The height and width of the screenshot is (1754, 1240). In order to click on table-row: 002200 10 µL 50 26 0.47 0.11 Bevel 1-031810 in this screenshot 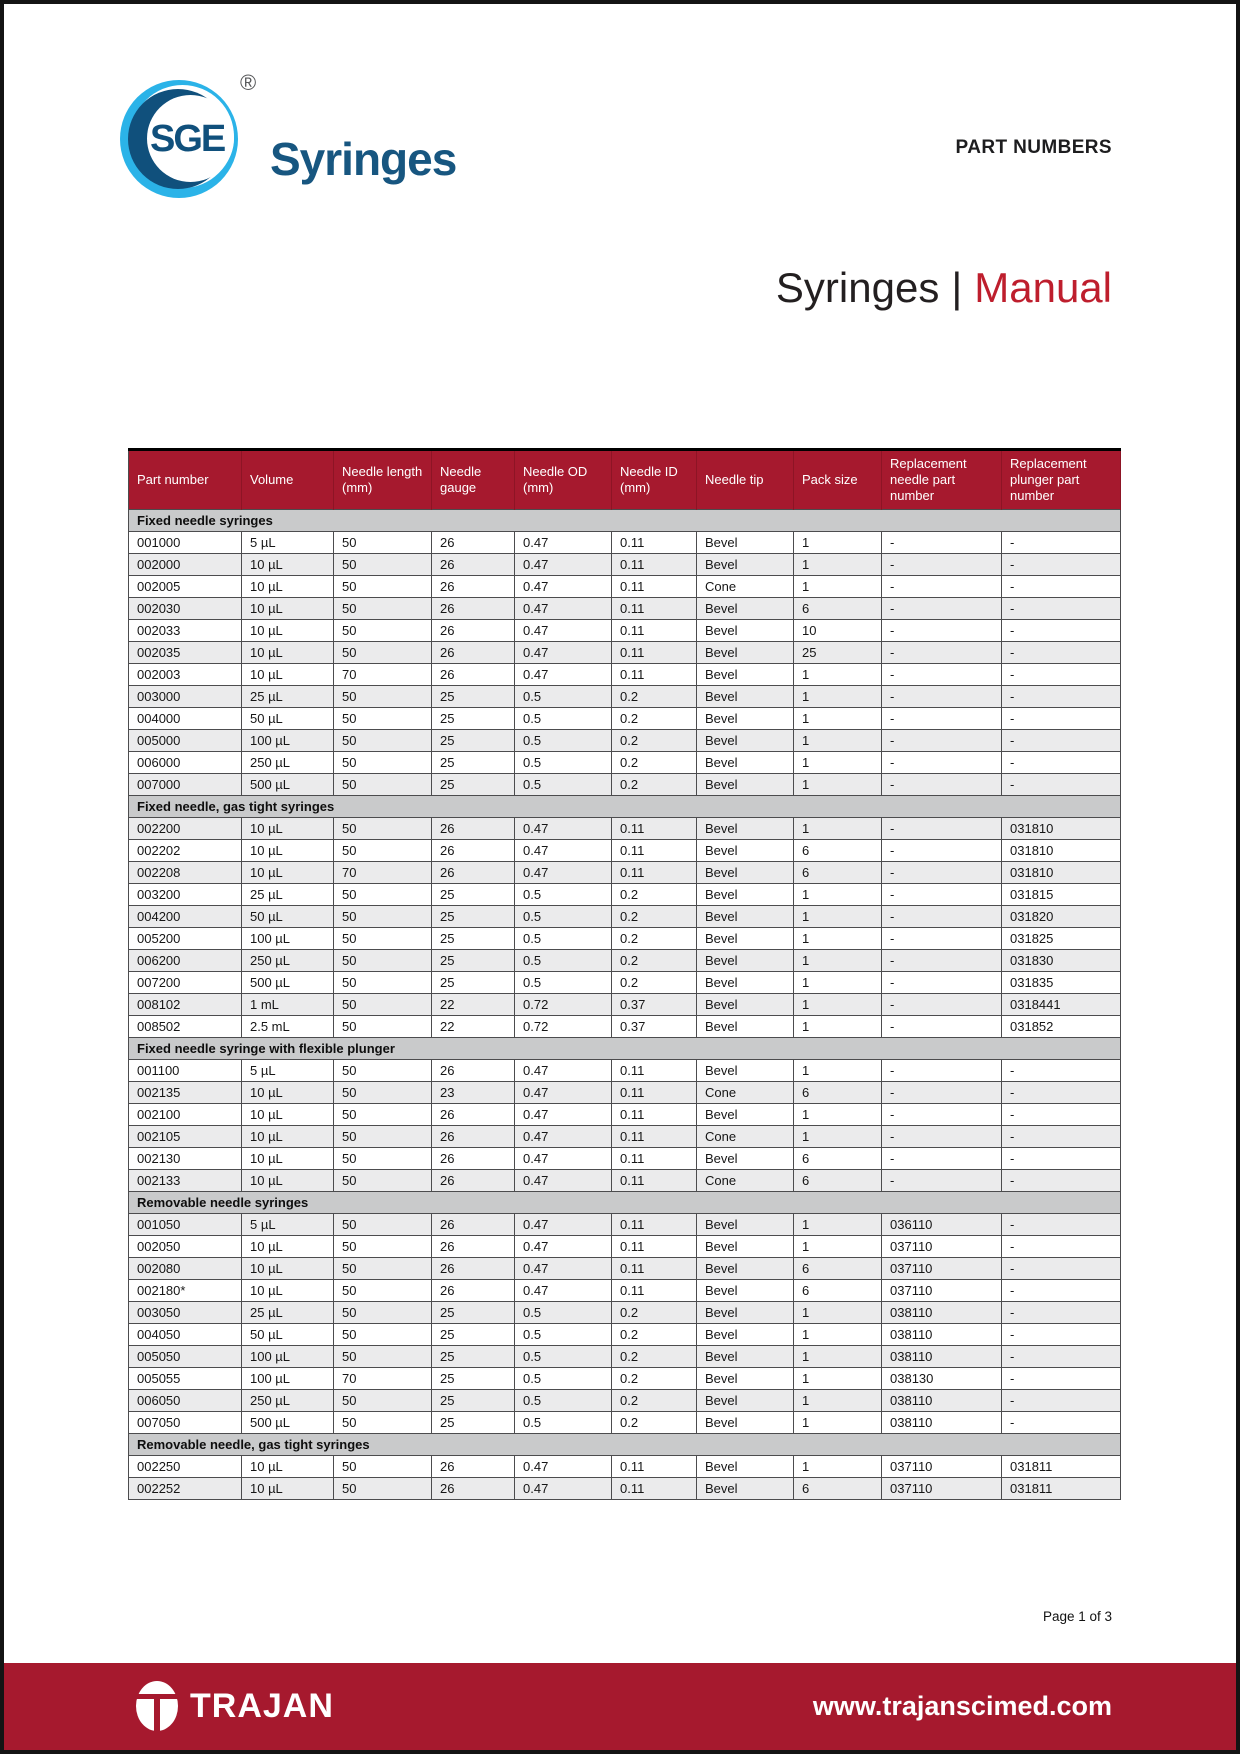, I will do `click(624, 828)`.